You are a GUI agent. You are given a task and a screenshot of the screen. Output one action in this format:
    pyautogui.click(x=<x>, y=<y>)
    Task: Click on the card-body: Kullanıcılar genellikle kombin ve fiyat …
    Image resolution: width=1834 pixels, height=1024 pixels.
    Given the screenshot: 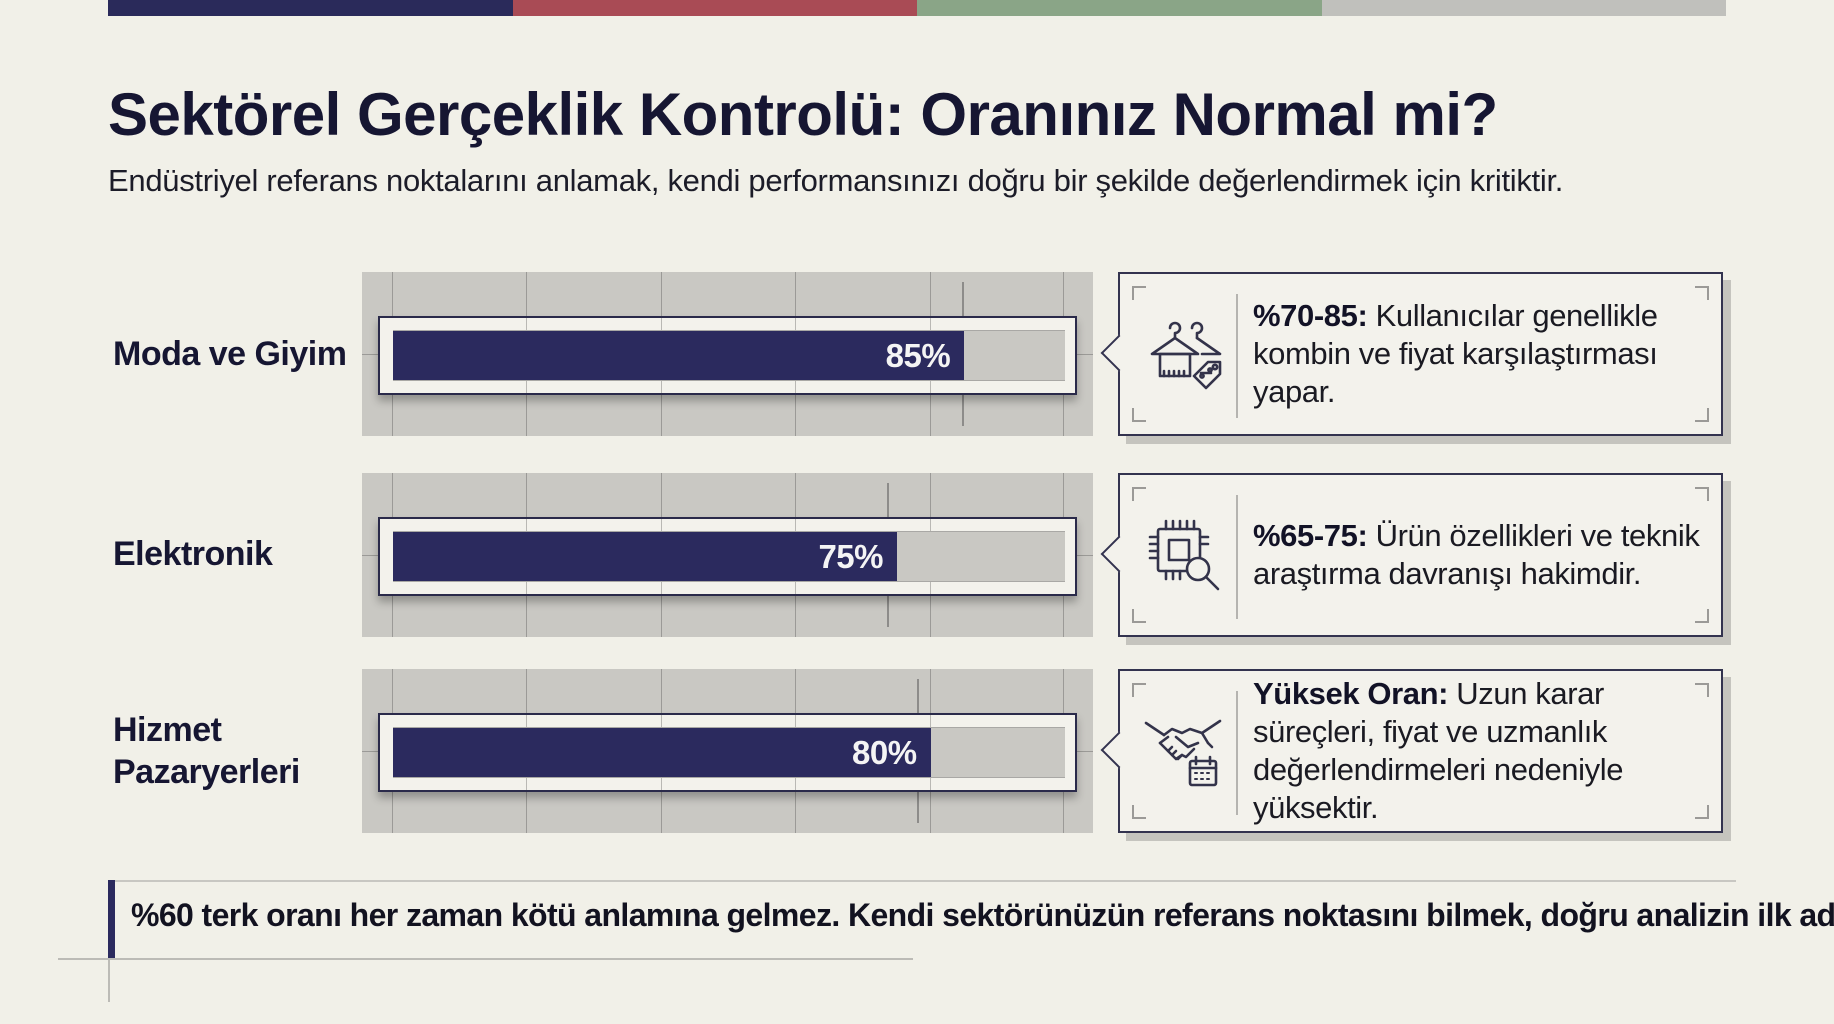 What is the action you would take?
    pyautogui.click(x=1455, y=353)
    